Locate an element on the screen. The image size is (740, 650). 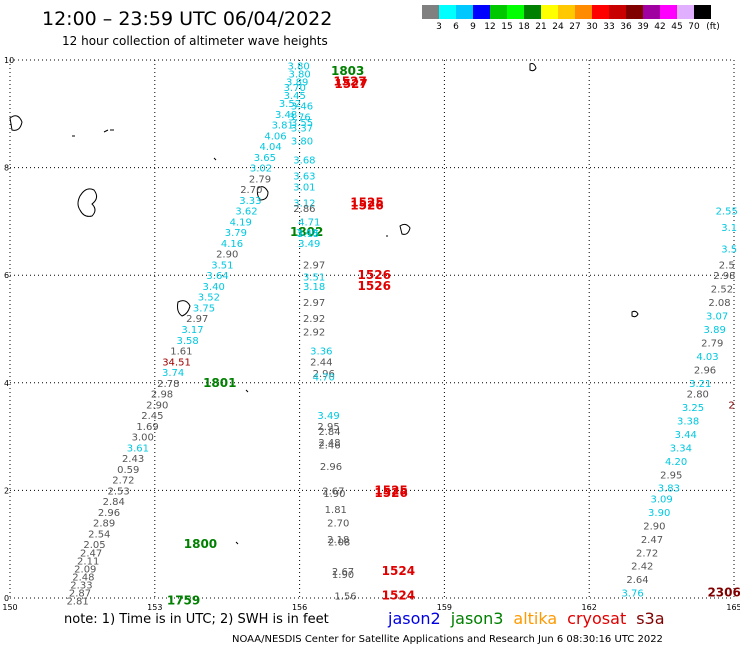
x-tick-label: 159 is located at coordinates (444, 607).